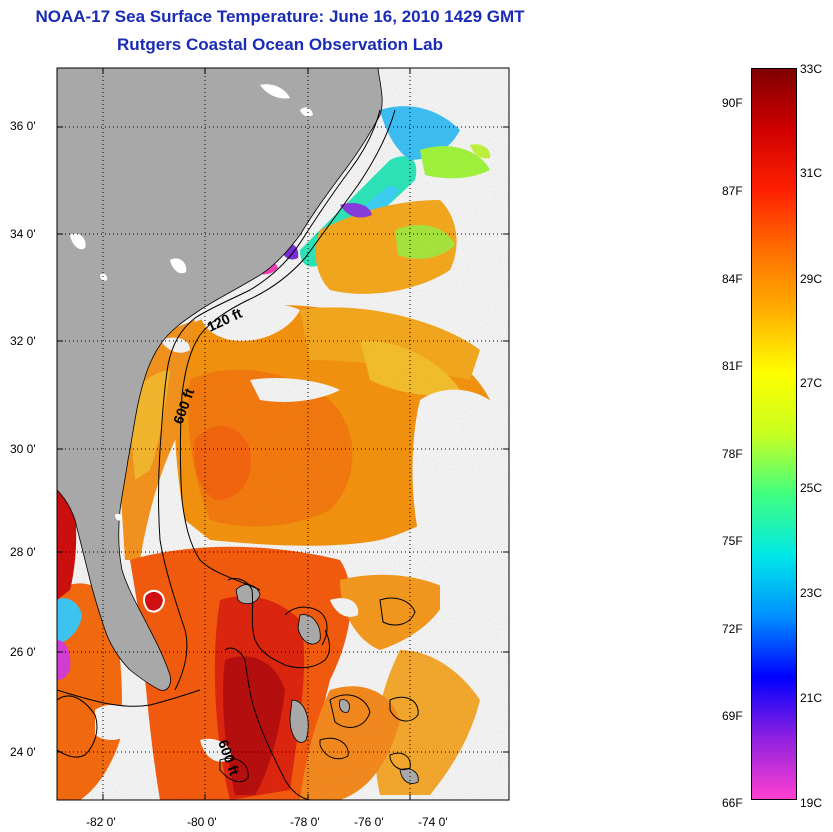 Image resolution: width=833 pixels, height=832 pixels. I want to click on colorbar-label-81f: 81F, so click(732, 366).